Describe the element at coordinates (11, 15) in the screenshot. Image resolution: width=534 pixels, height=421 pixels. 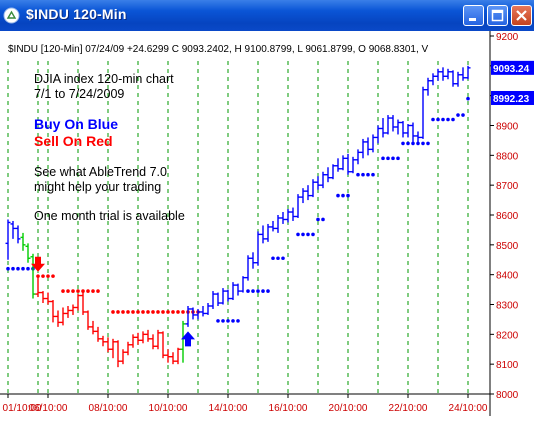
I see `app-circle-icon` at that location.